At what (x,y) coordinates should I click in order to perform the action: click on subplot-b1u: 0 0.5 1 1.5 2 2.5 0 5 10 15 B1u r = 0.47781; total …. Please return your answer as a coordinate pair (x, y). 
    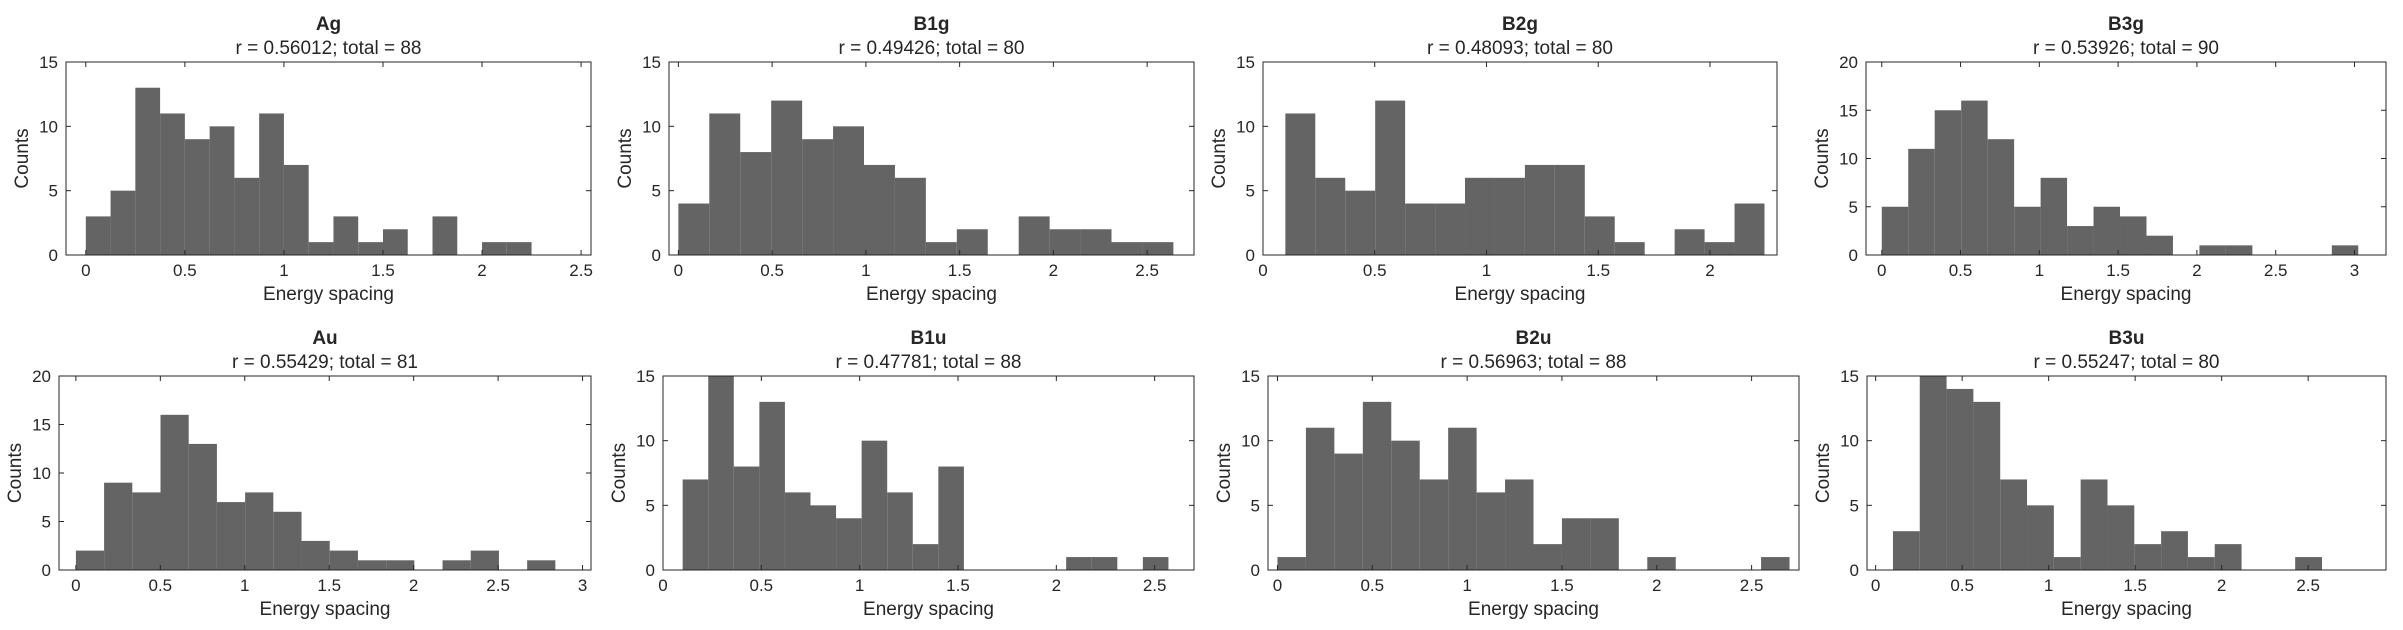
    Looking at the image, I should click on (902, 474).